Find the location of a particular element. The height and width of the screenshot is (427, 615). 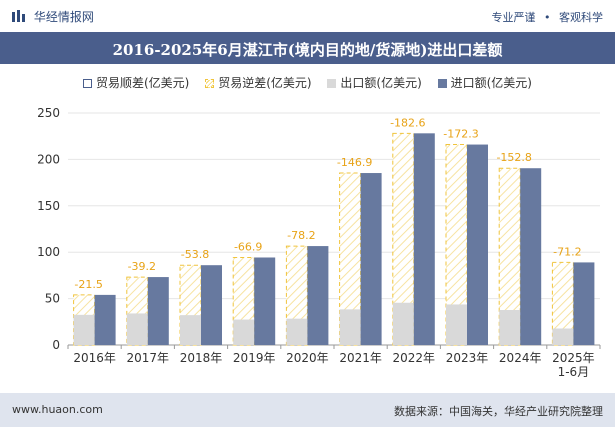

legend-swatch-export is located at coordinates (332, 83).